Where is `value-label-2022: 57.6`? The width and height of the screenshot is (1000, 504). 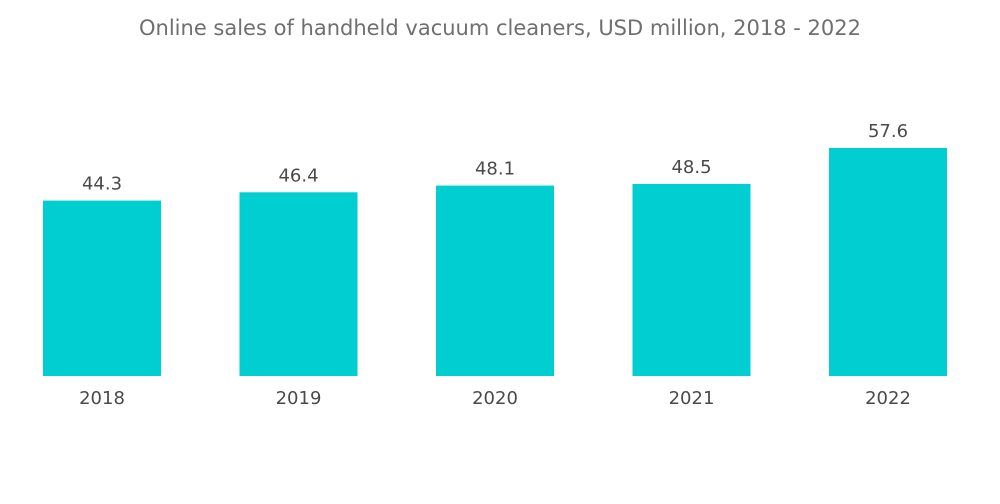 value-label-2022: 57.6 is located at coordinates (888, 131).